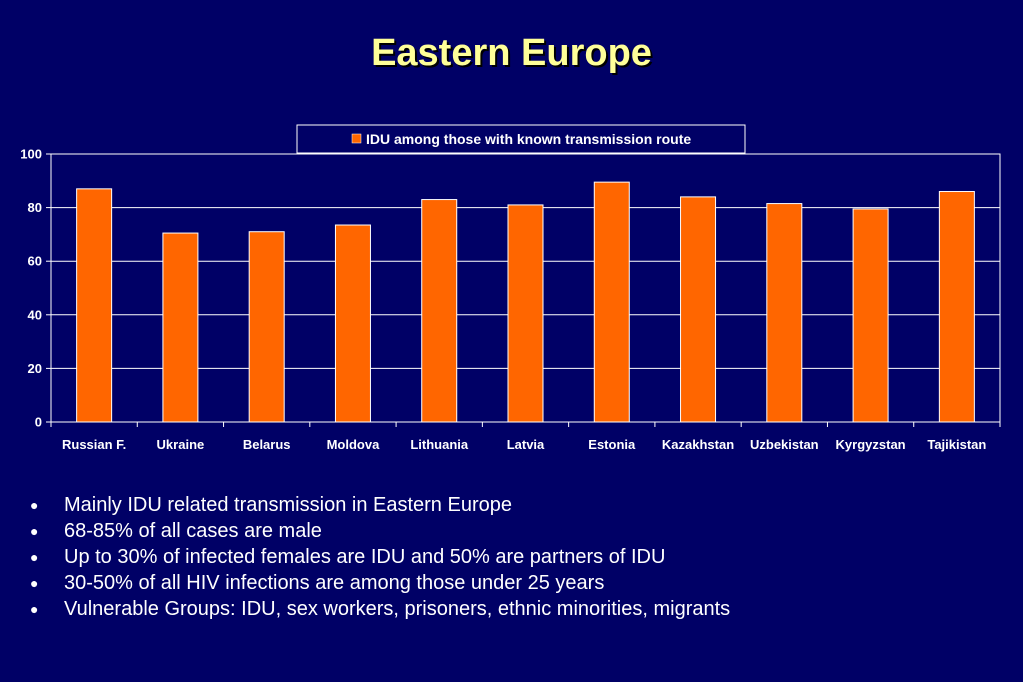 Image resolution: width=1023 pixels, height=682 pixels. I want to click on y-tick-label: 80, so click(35, 207).